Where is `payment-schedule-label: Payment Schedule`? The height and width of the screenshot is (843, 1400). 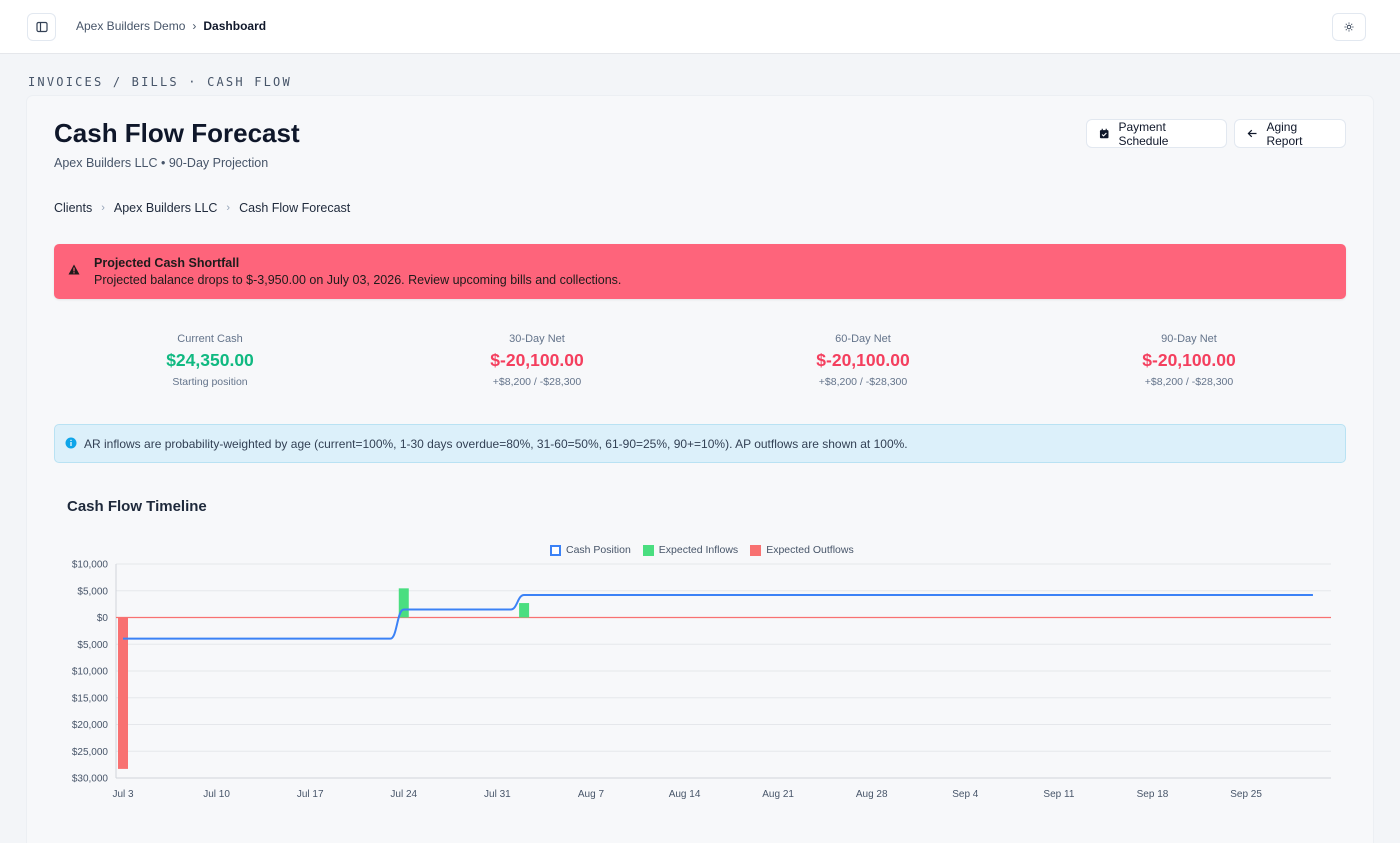
payment-schedule-label: Payment Schedule is located at coordinates (1143, 133).